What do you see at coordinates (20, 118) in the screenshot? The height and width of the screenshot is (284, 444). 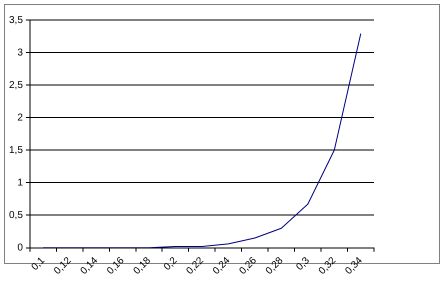 I see `y-tick-label: 2` at bounding box center [20, 118].